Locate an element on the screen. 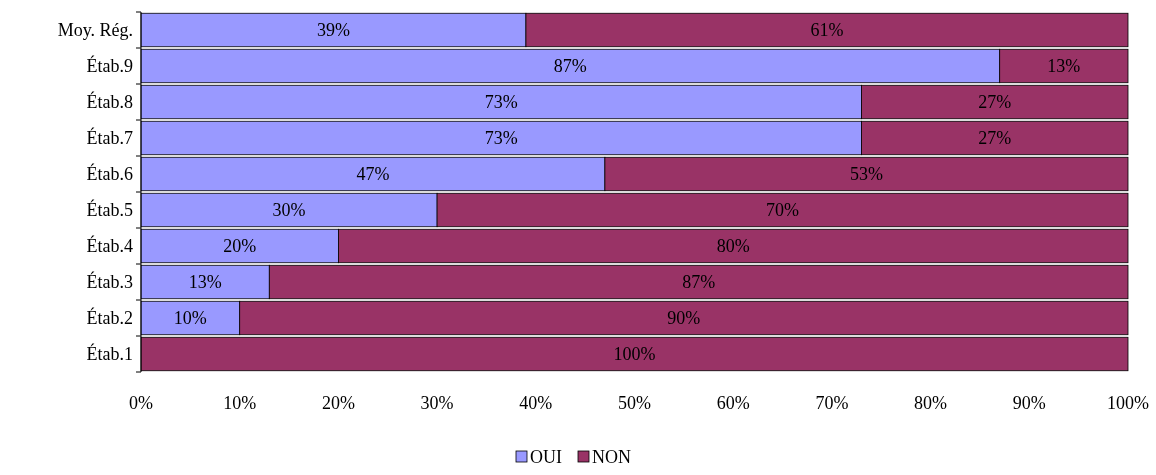  data-label: 10% is located at coordinates (190, 318).